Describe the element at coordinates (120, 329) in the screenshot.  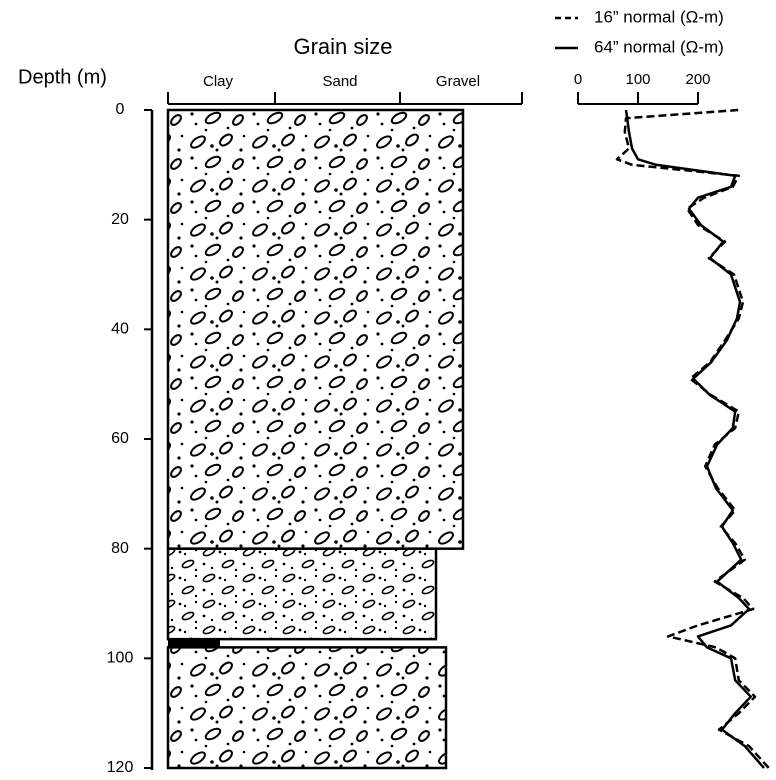
I see `y-tick-label: 40` at that location.